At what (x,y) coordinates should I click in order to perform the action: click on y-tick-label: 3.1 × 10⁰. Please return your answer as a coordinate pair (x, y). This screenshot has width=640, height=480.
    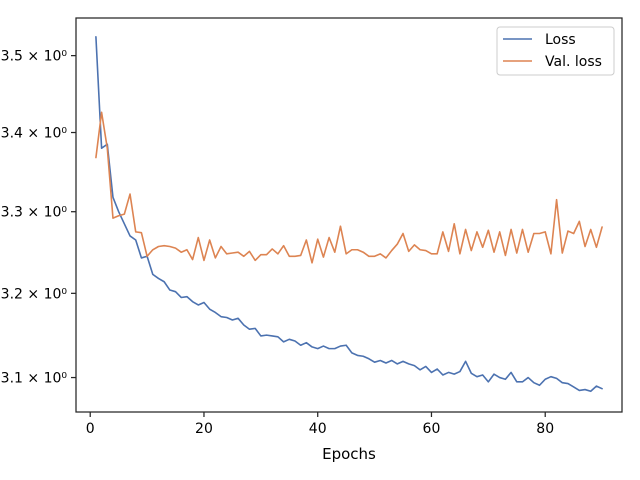
    Looking at the image, I should click on (34, 379).